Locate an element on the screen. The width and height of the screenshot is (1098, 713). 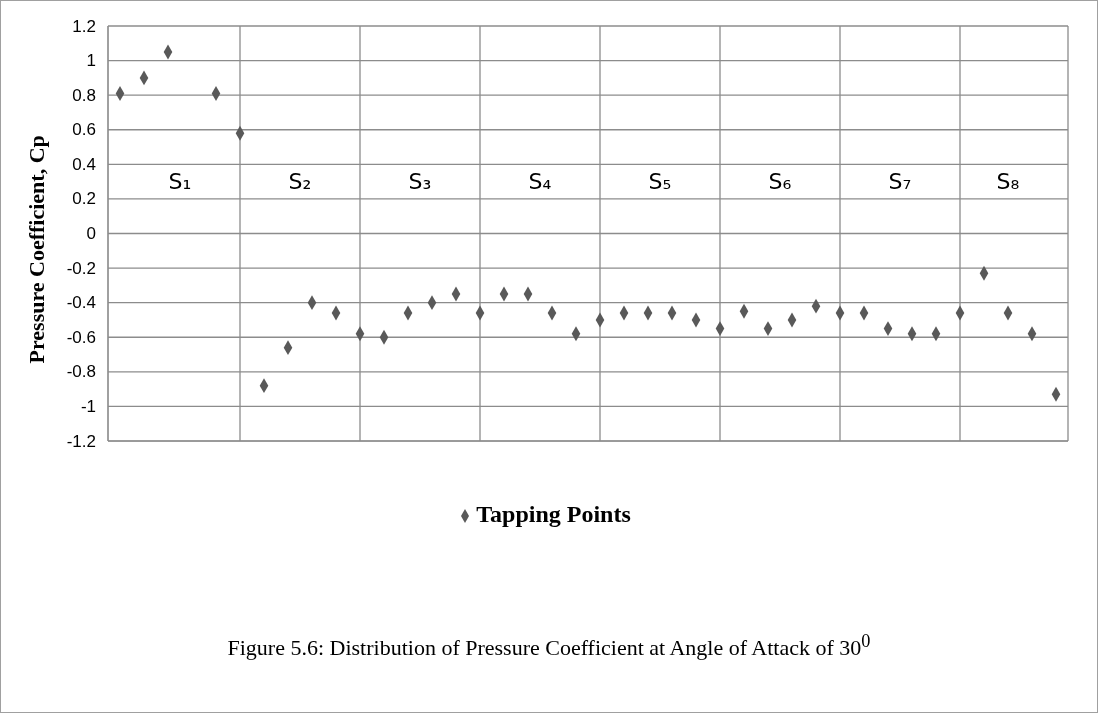
y-tick-label: -0.6 is located at coordinates (81, 337).